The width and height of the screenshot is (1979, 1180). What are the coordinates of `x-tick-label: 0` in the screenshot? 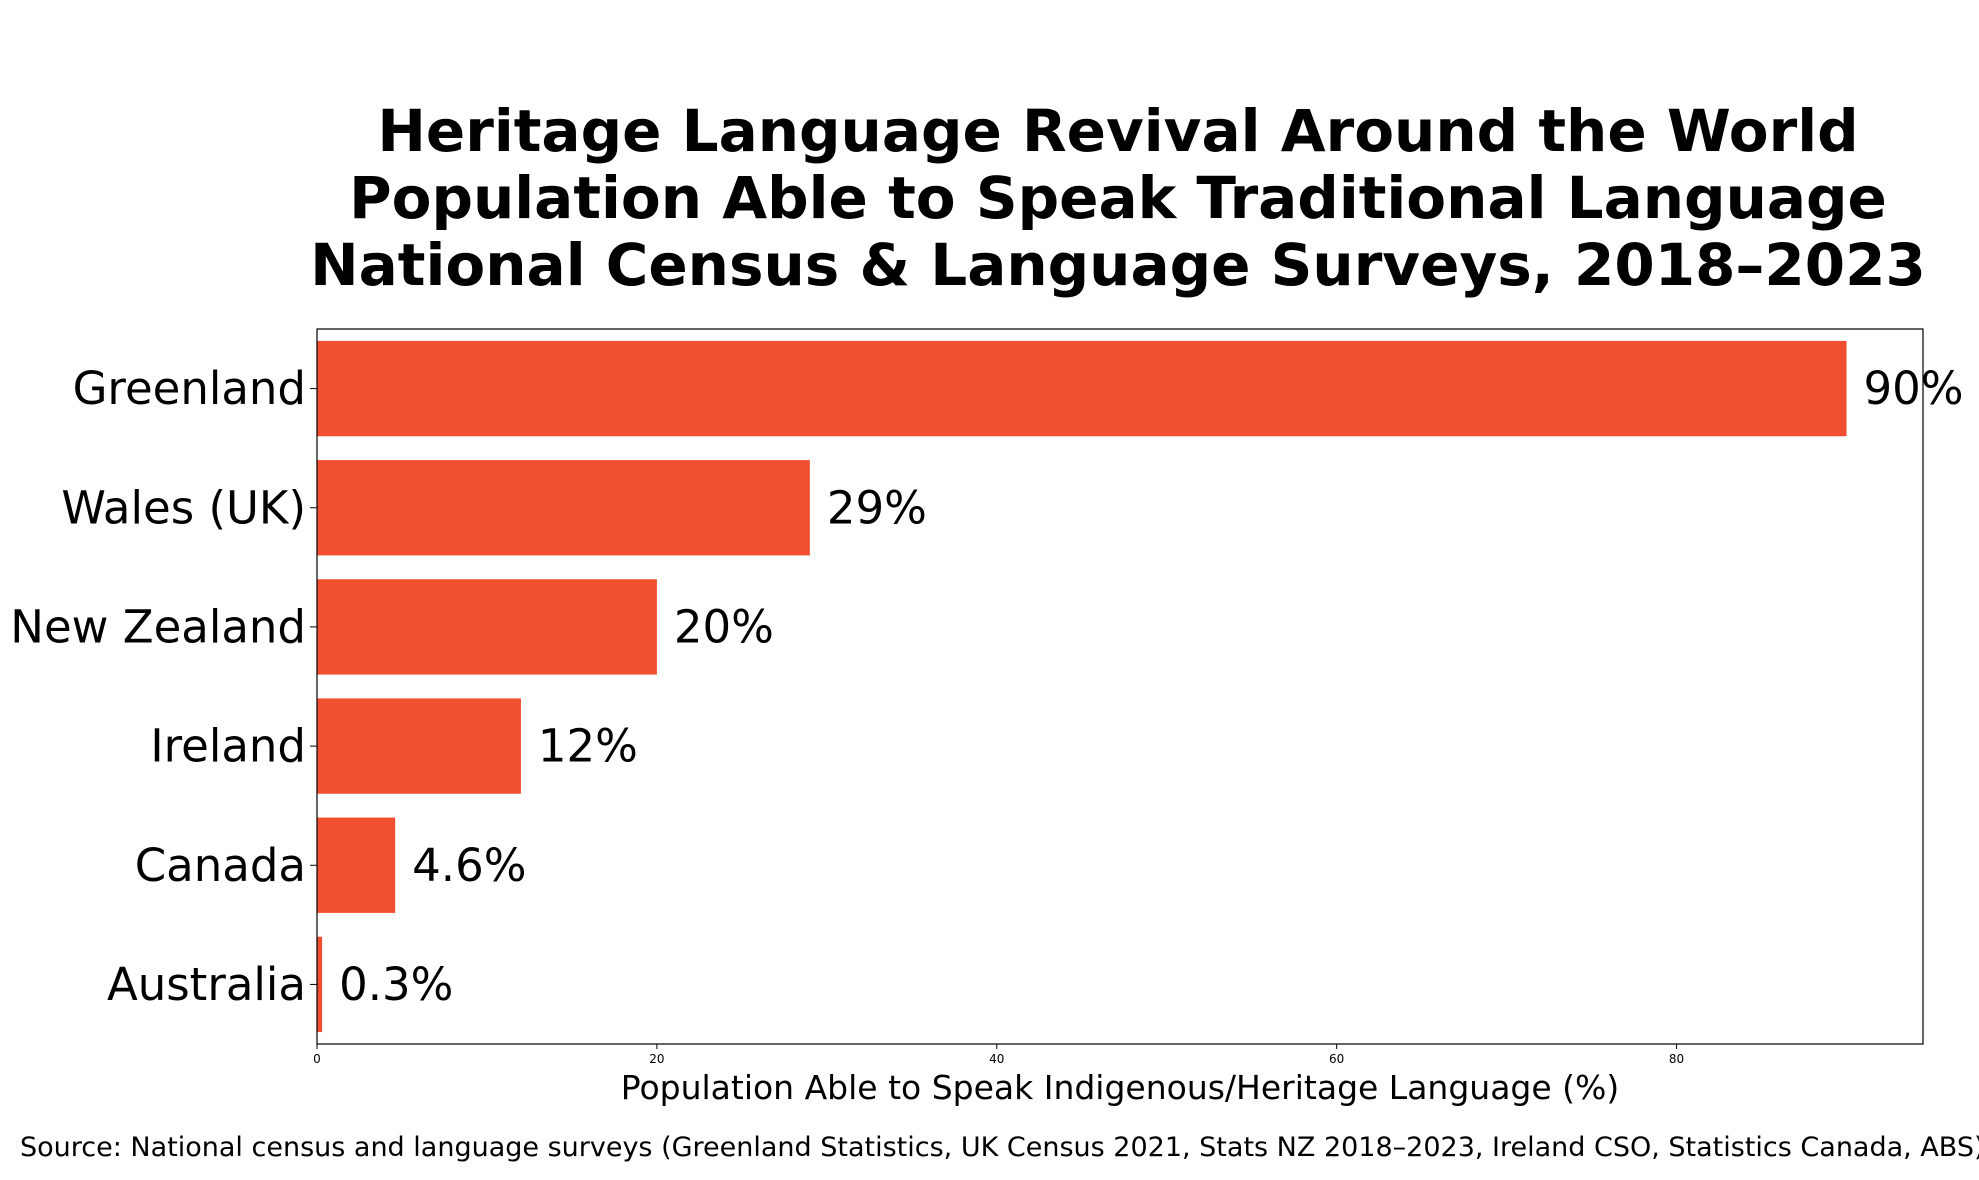 It's located at (317, 1059).